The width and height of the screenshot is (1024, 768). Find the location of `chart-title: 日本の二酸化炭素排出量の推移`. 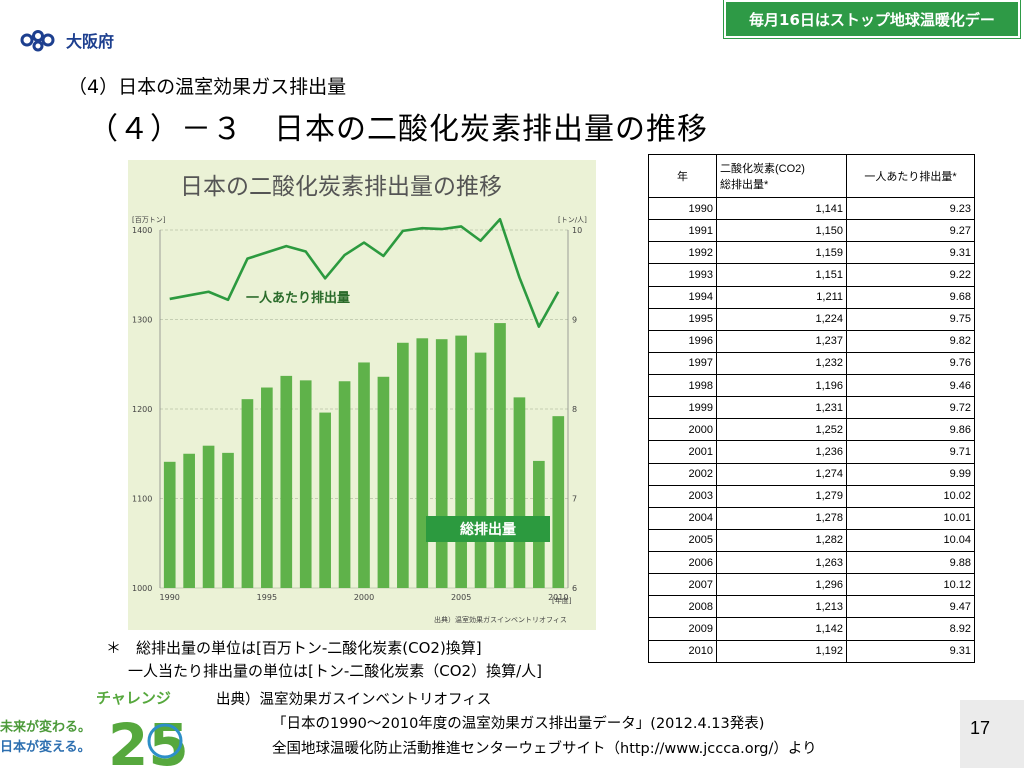

chart-title: 日本の二酸化炭素排出量の推移 is located at coordinates (341, 187).